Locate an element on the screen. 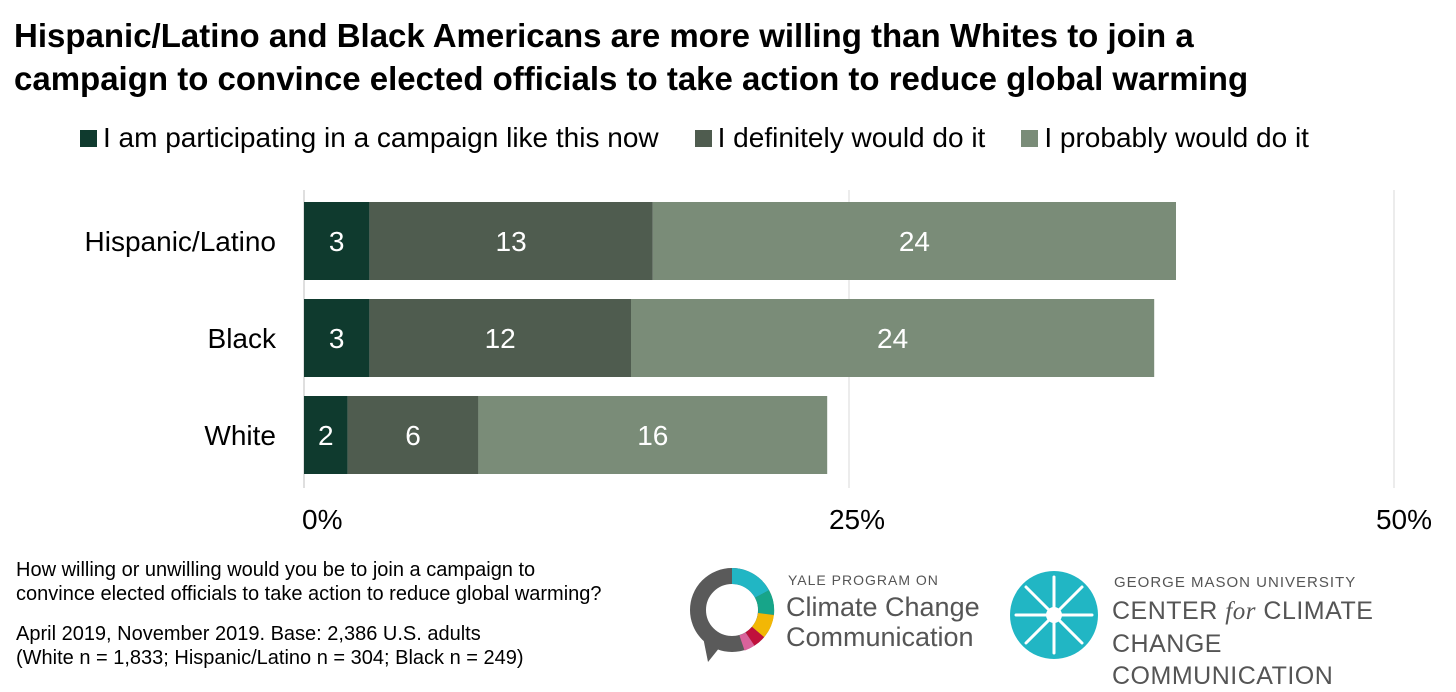 Image resolution: width=1456 pixels, height=692 pixels. gmu-starburst-icon is located at coordinates (1054, 615).